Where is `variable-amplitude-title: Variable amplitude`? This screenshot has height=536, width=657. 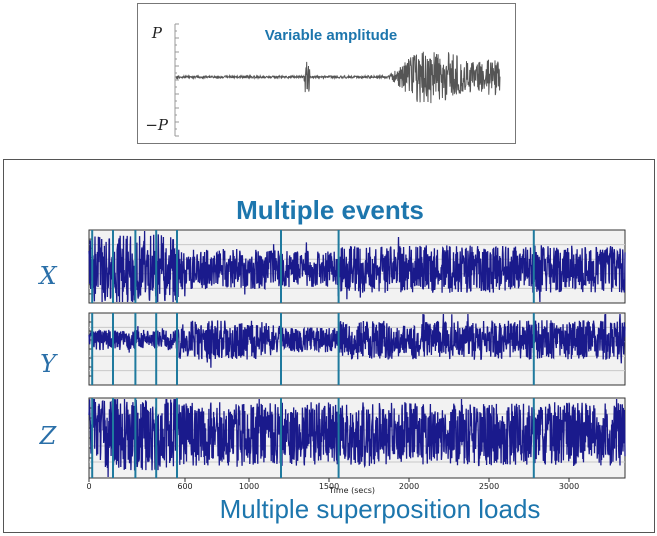 variable-amplitude-title: Variable amplitude is located at coordinates (331, 35).